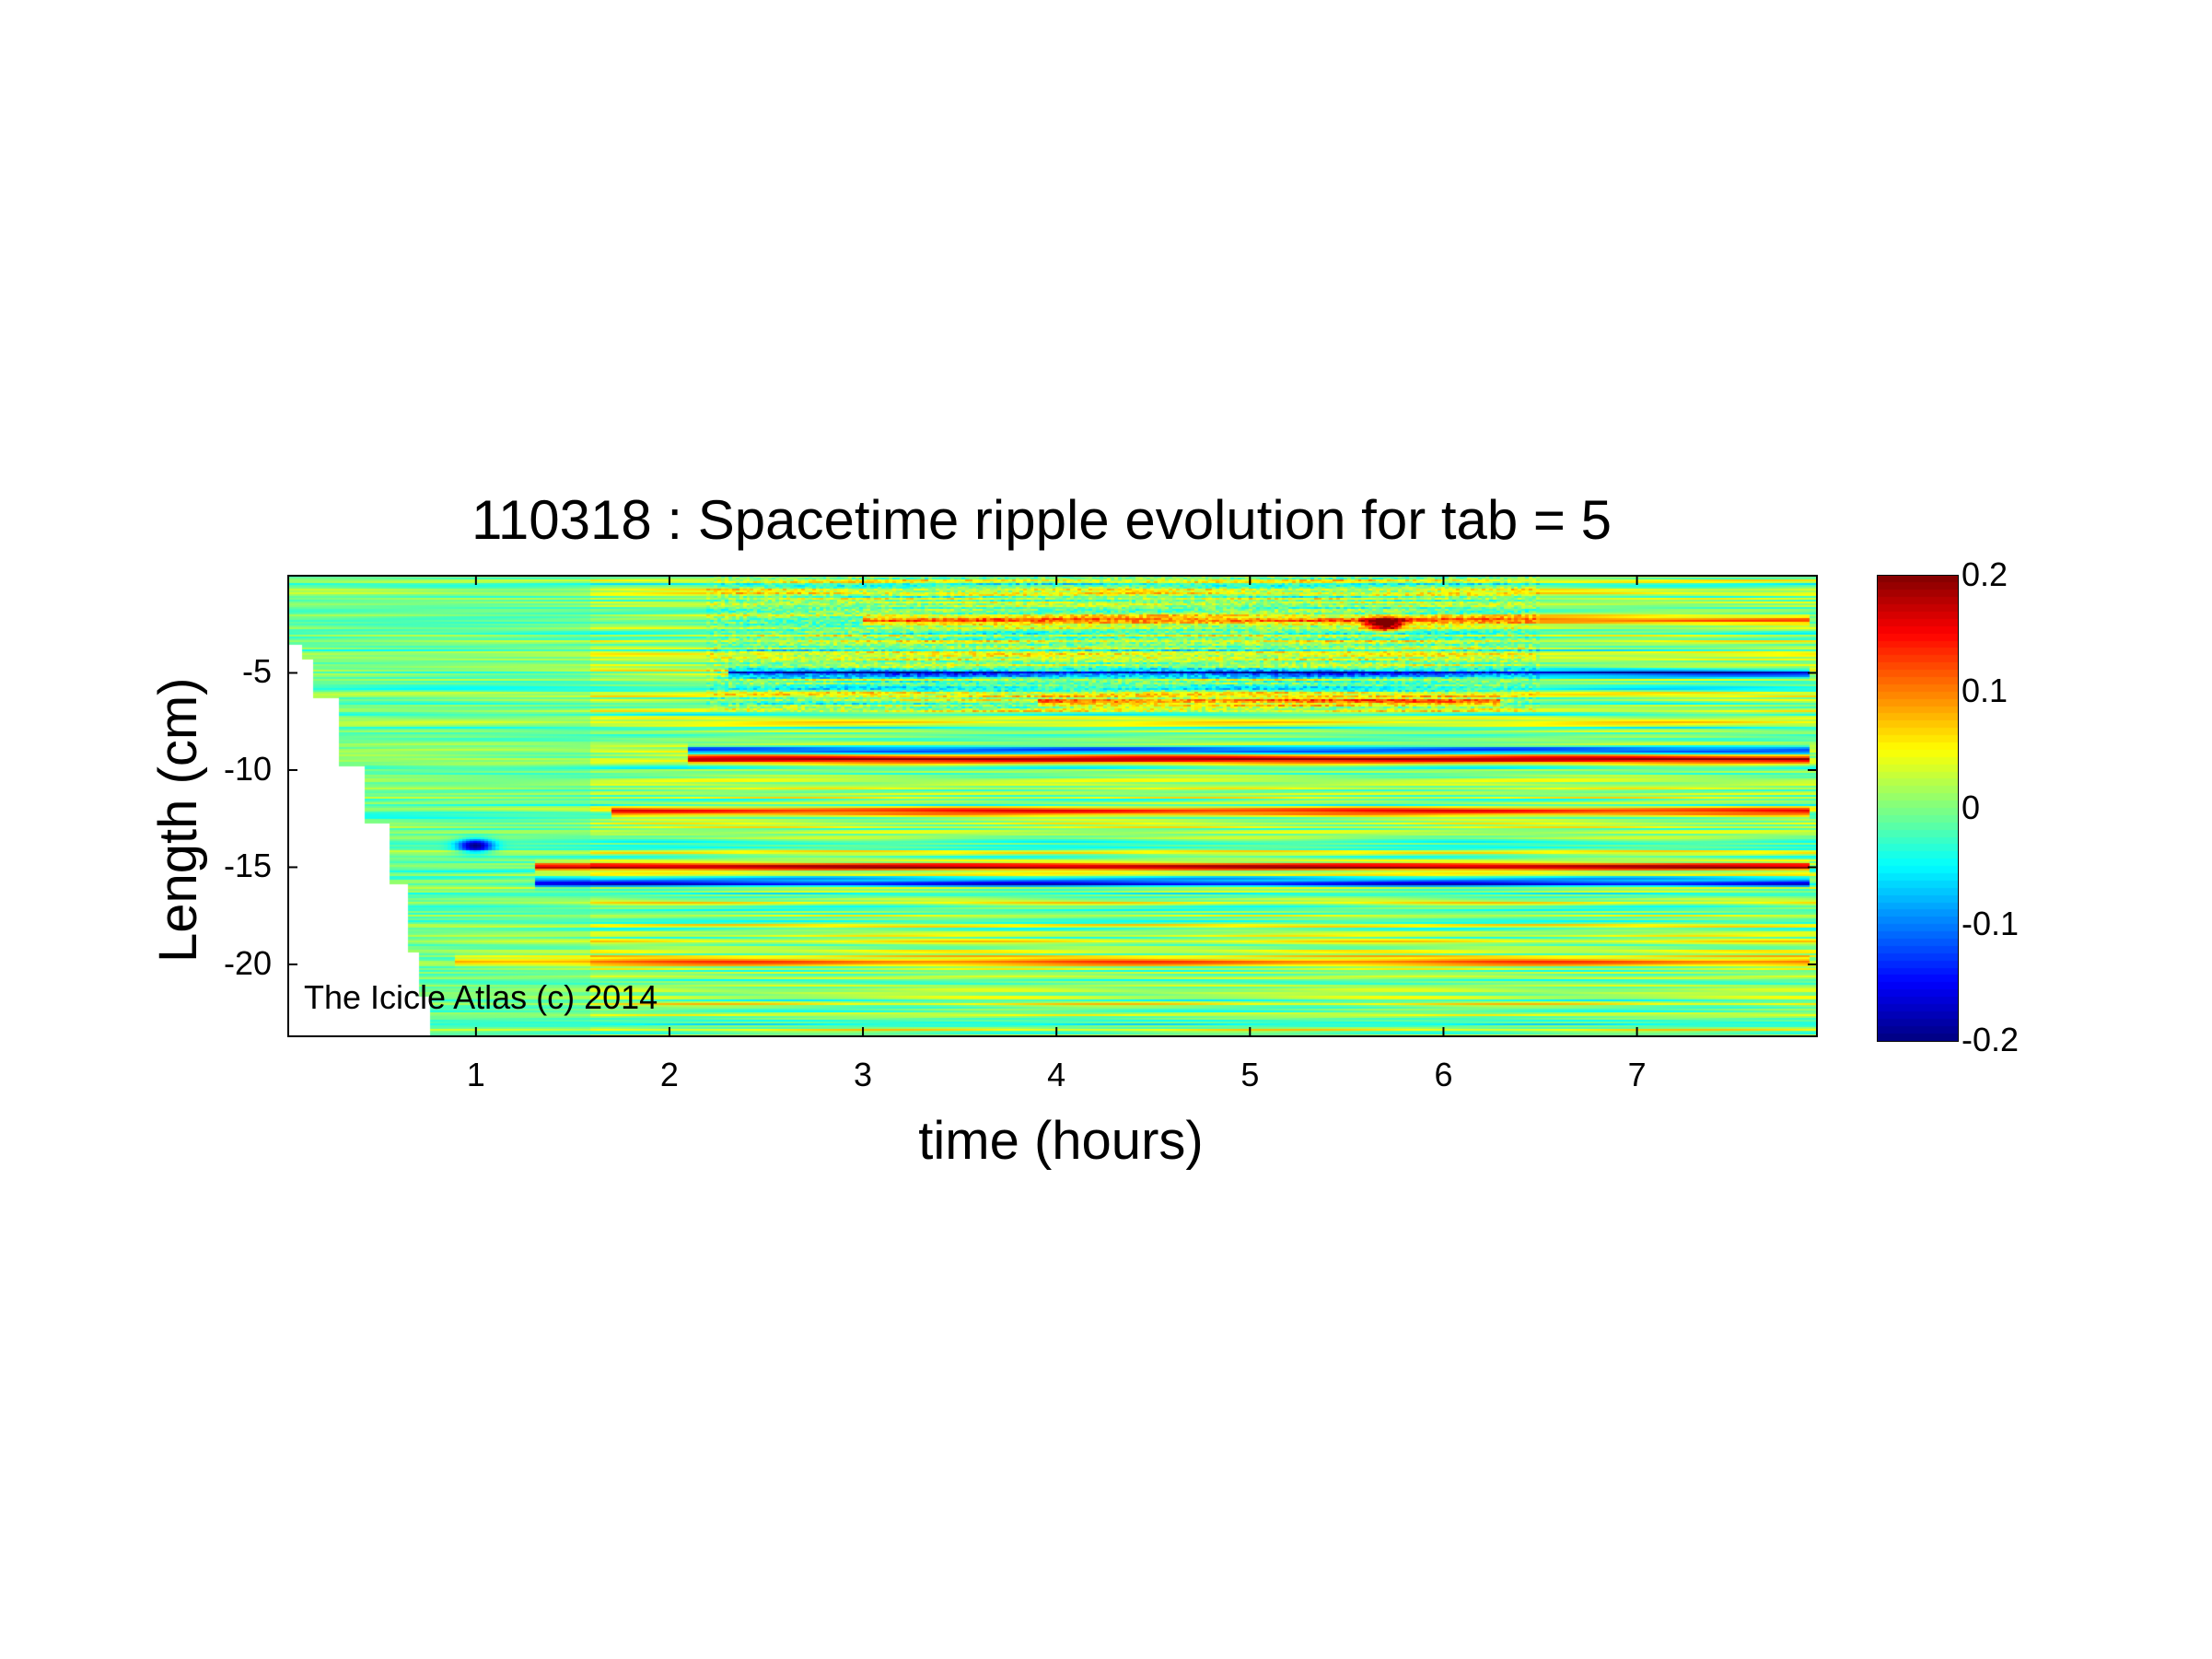 The image size is (2212, 1659). What do you see at coordinates (864, 1074) in the screenshot?
I see `x-tick-label: 3` at bounding box center [864, 1074].